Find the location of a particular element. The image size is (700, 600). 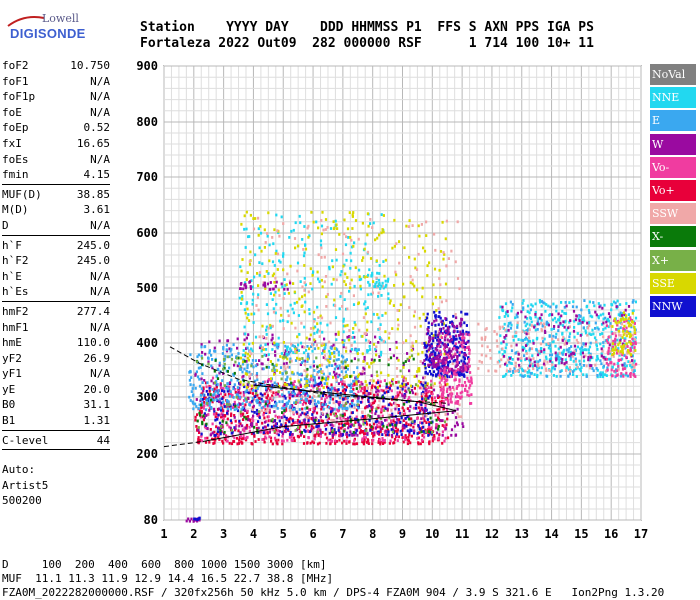

param-separator is located at coordinates (56, 450).